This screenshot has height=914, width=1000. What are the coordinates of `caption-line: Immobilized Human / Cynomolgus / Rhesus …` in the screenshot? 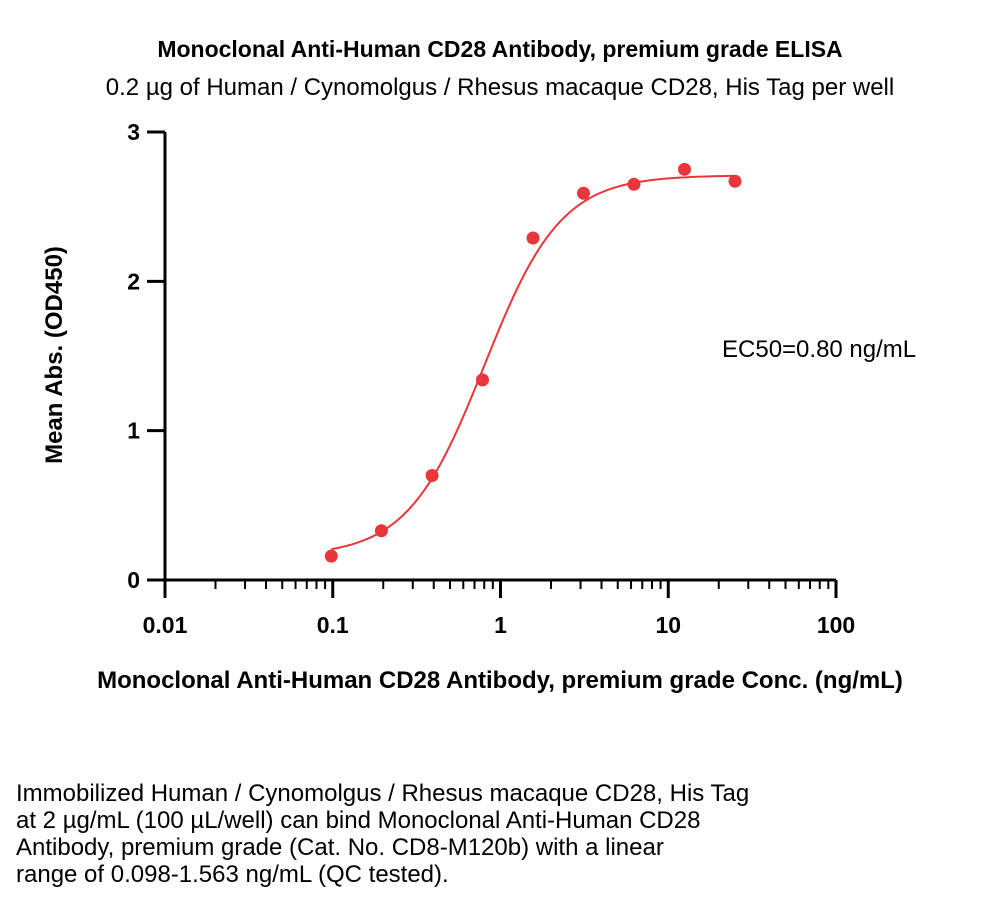 It's located at (383, 793).